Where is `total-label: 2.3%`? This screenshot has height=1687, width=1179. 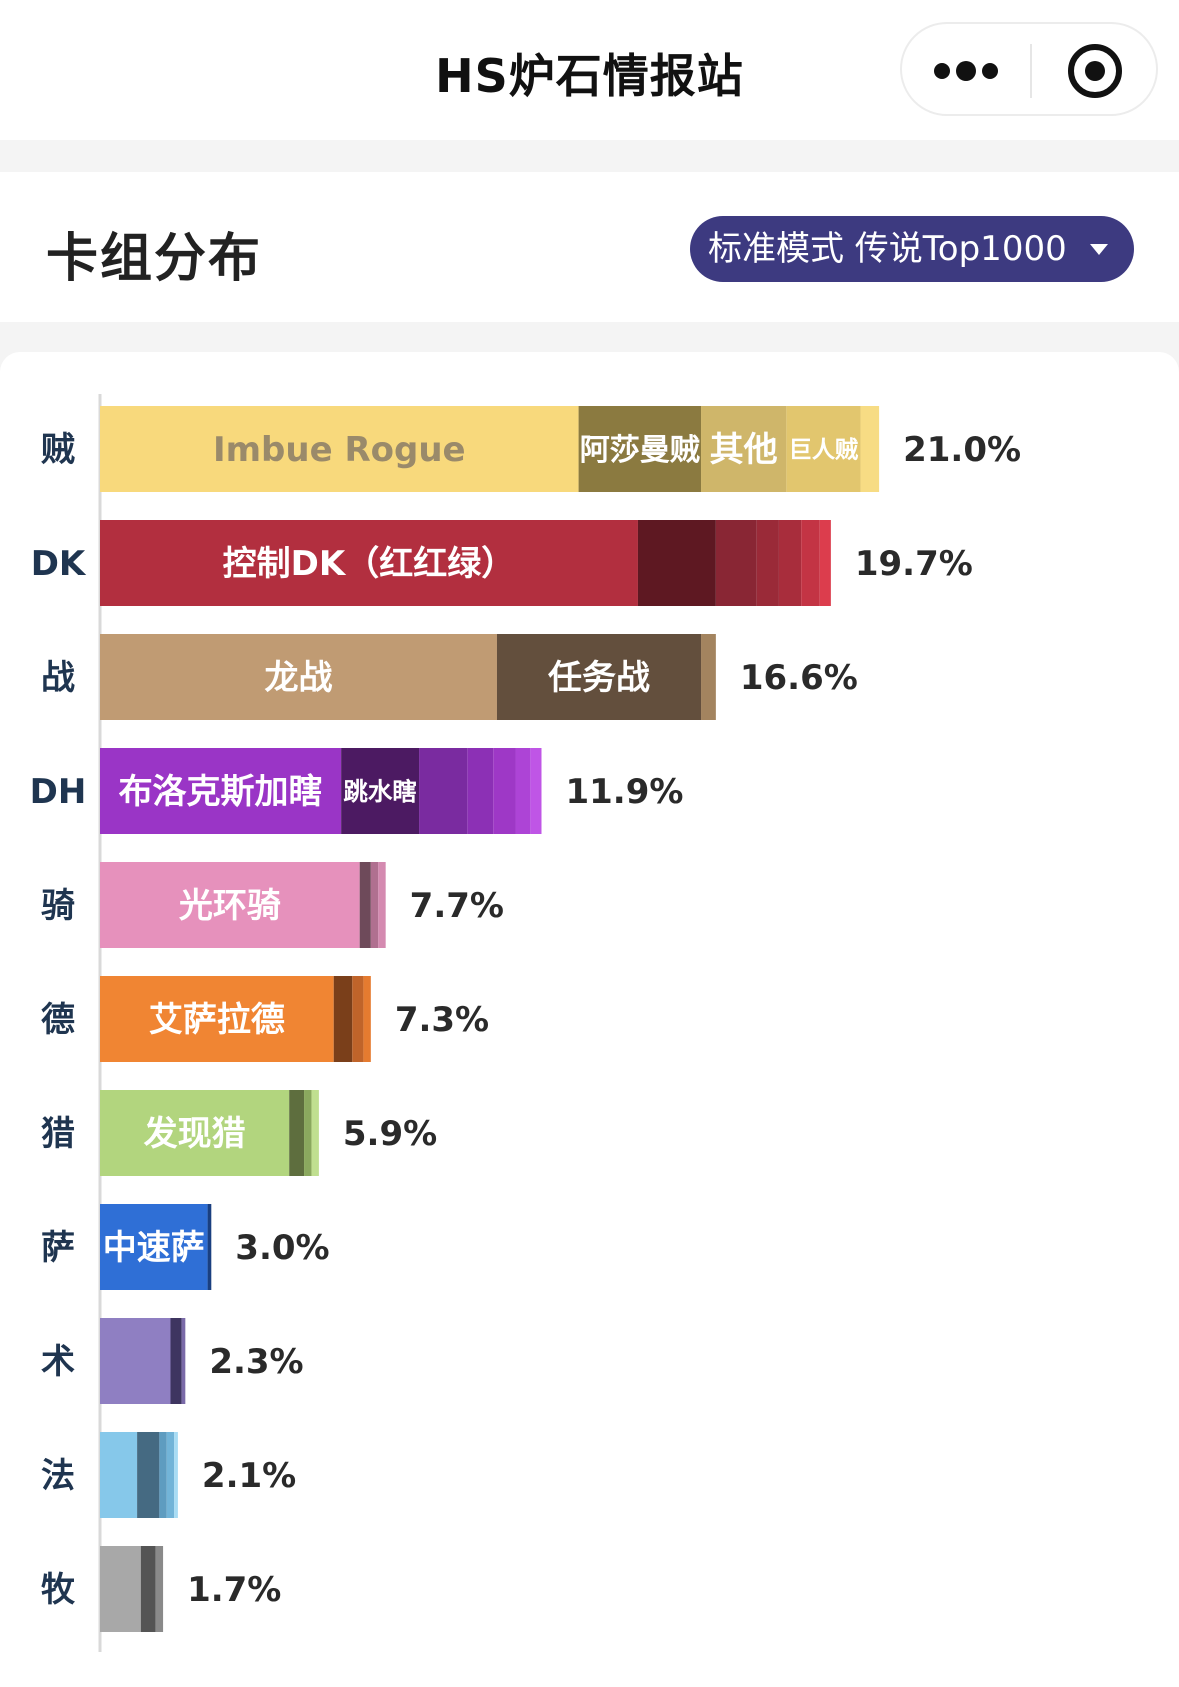
total-label: 2.3% is located at coordinates (256, 1362).